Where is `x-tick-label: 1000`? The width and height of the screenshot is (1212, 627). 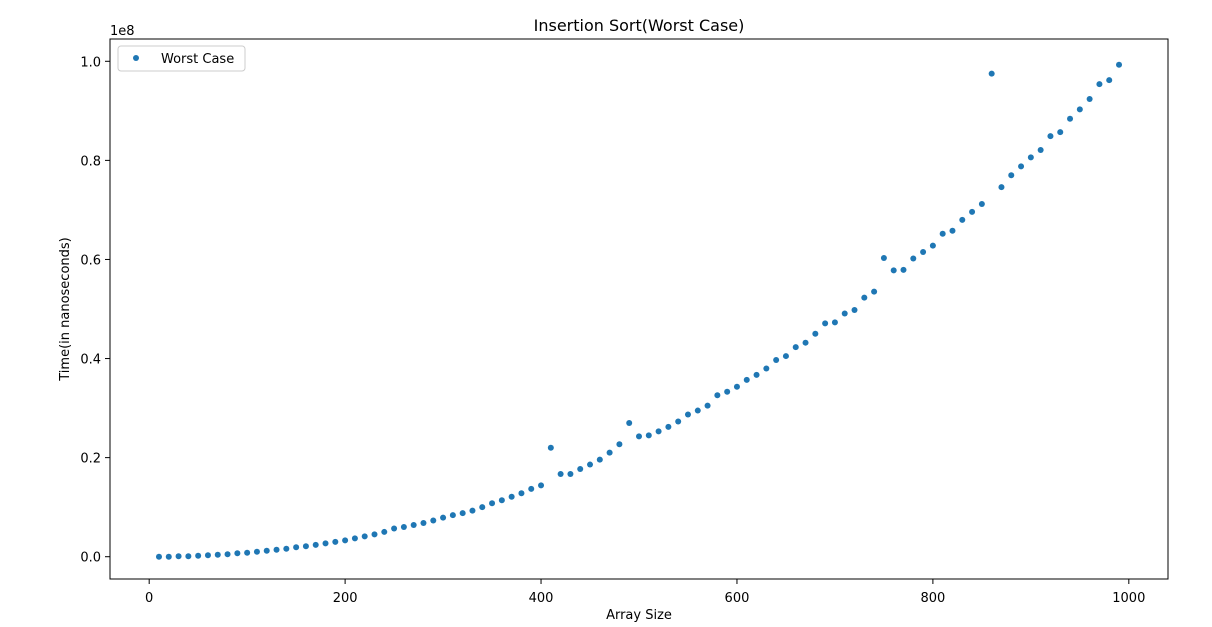 x-tick-label: 1000 is located at coordinates (1128, 598).